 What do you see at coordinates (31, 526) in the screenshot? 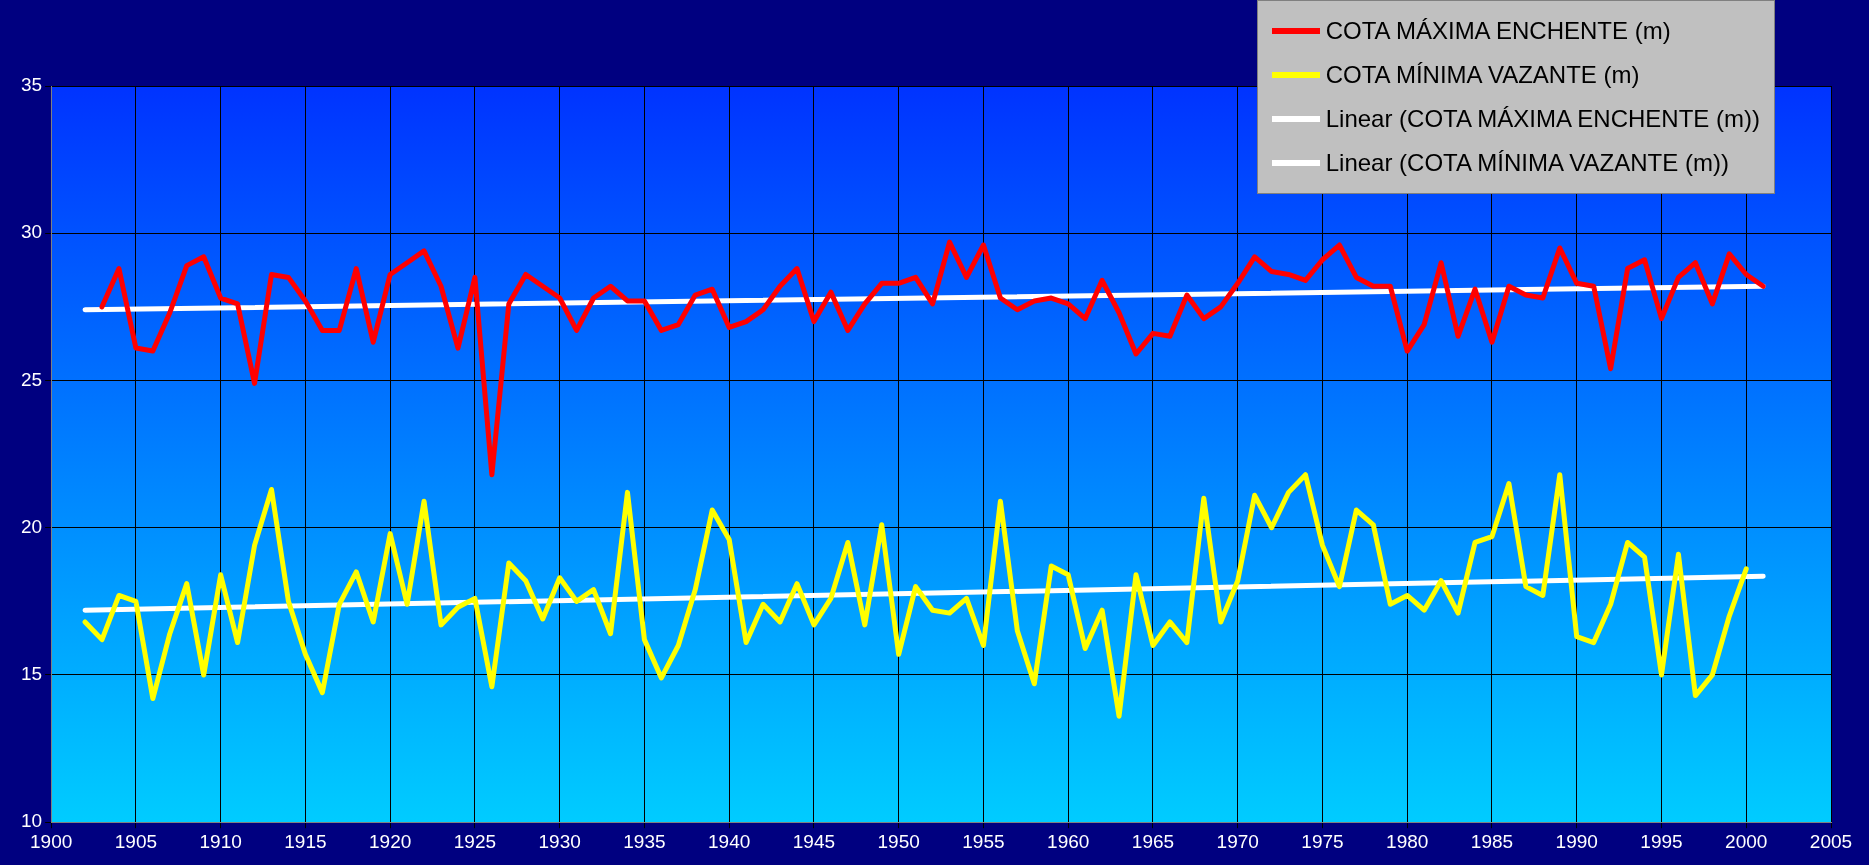
I see `y-tick-label: 20` at bounding box center [31, 526].